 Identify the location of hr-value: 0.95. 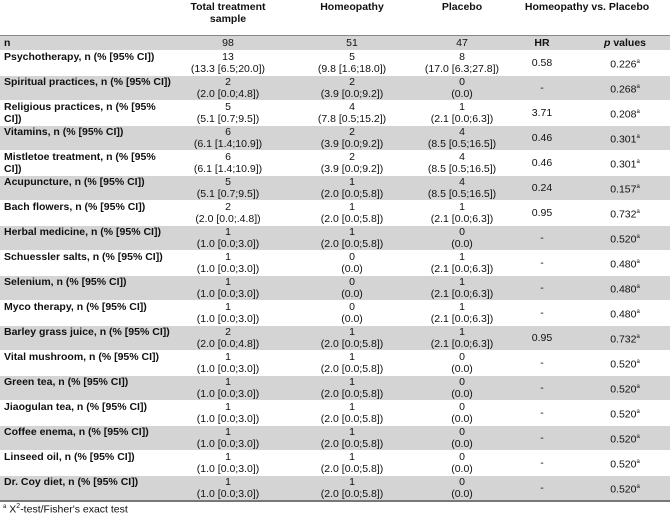
(542, 213).